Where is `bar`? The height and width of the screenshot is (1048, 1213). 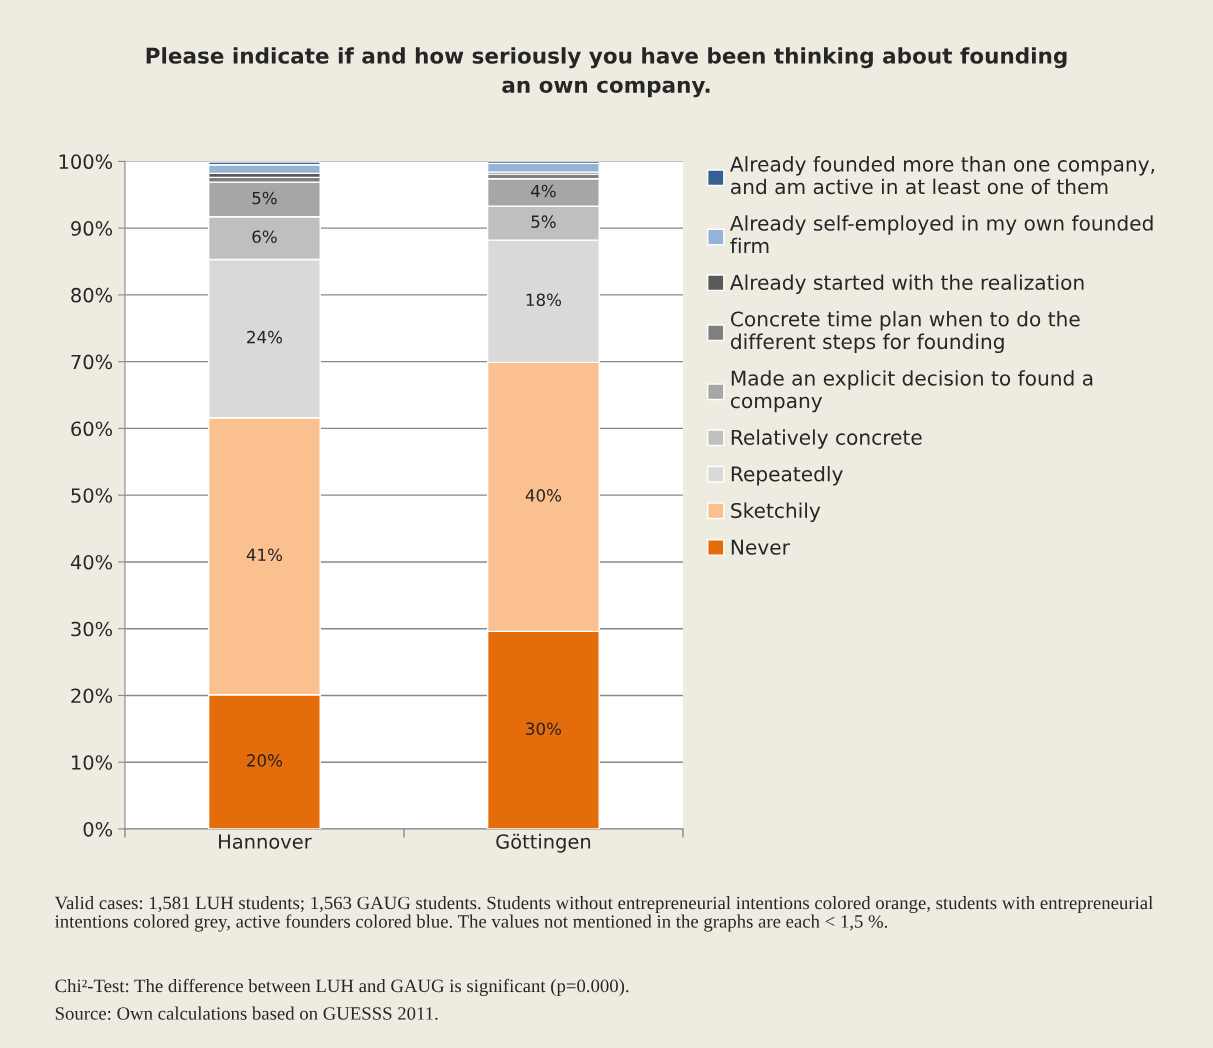
bar is located at coordinates (264, 169).